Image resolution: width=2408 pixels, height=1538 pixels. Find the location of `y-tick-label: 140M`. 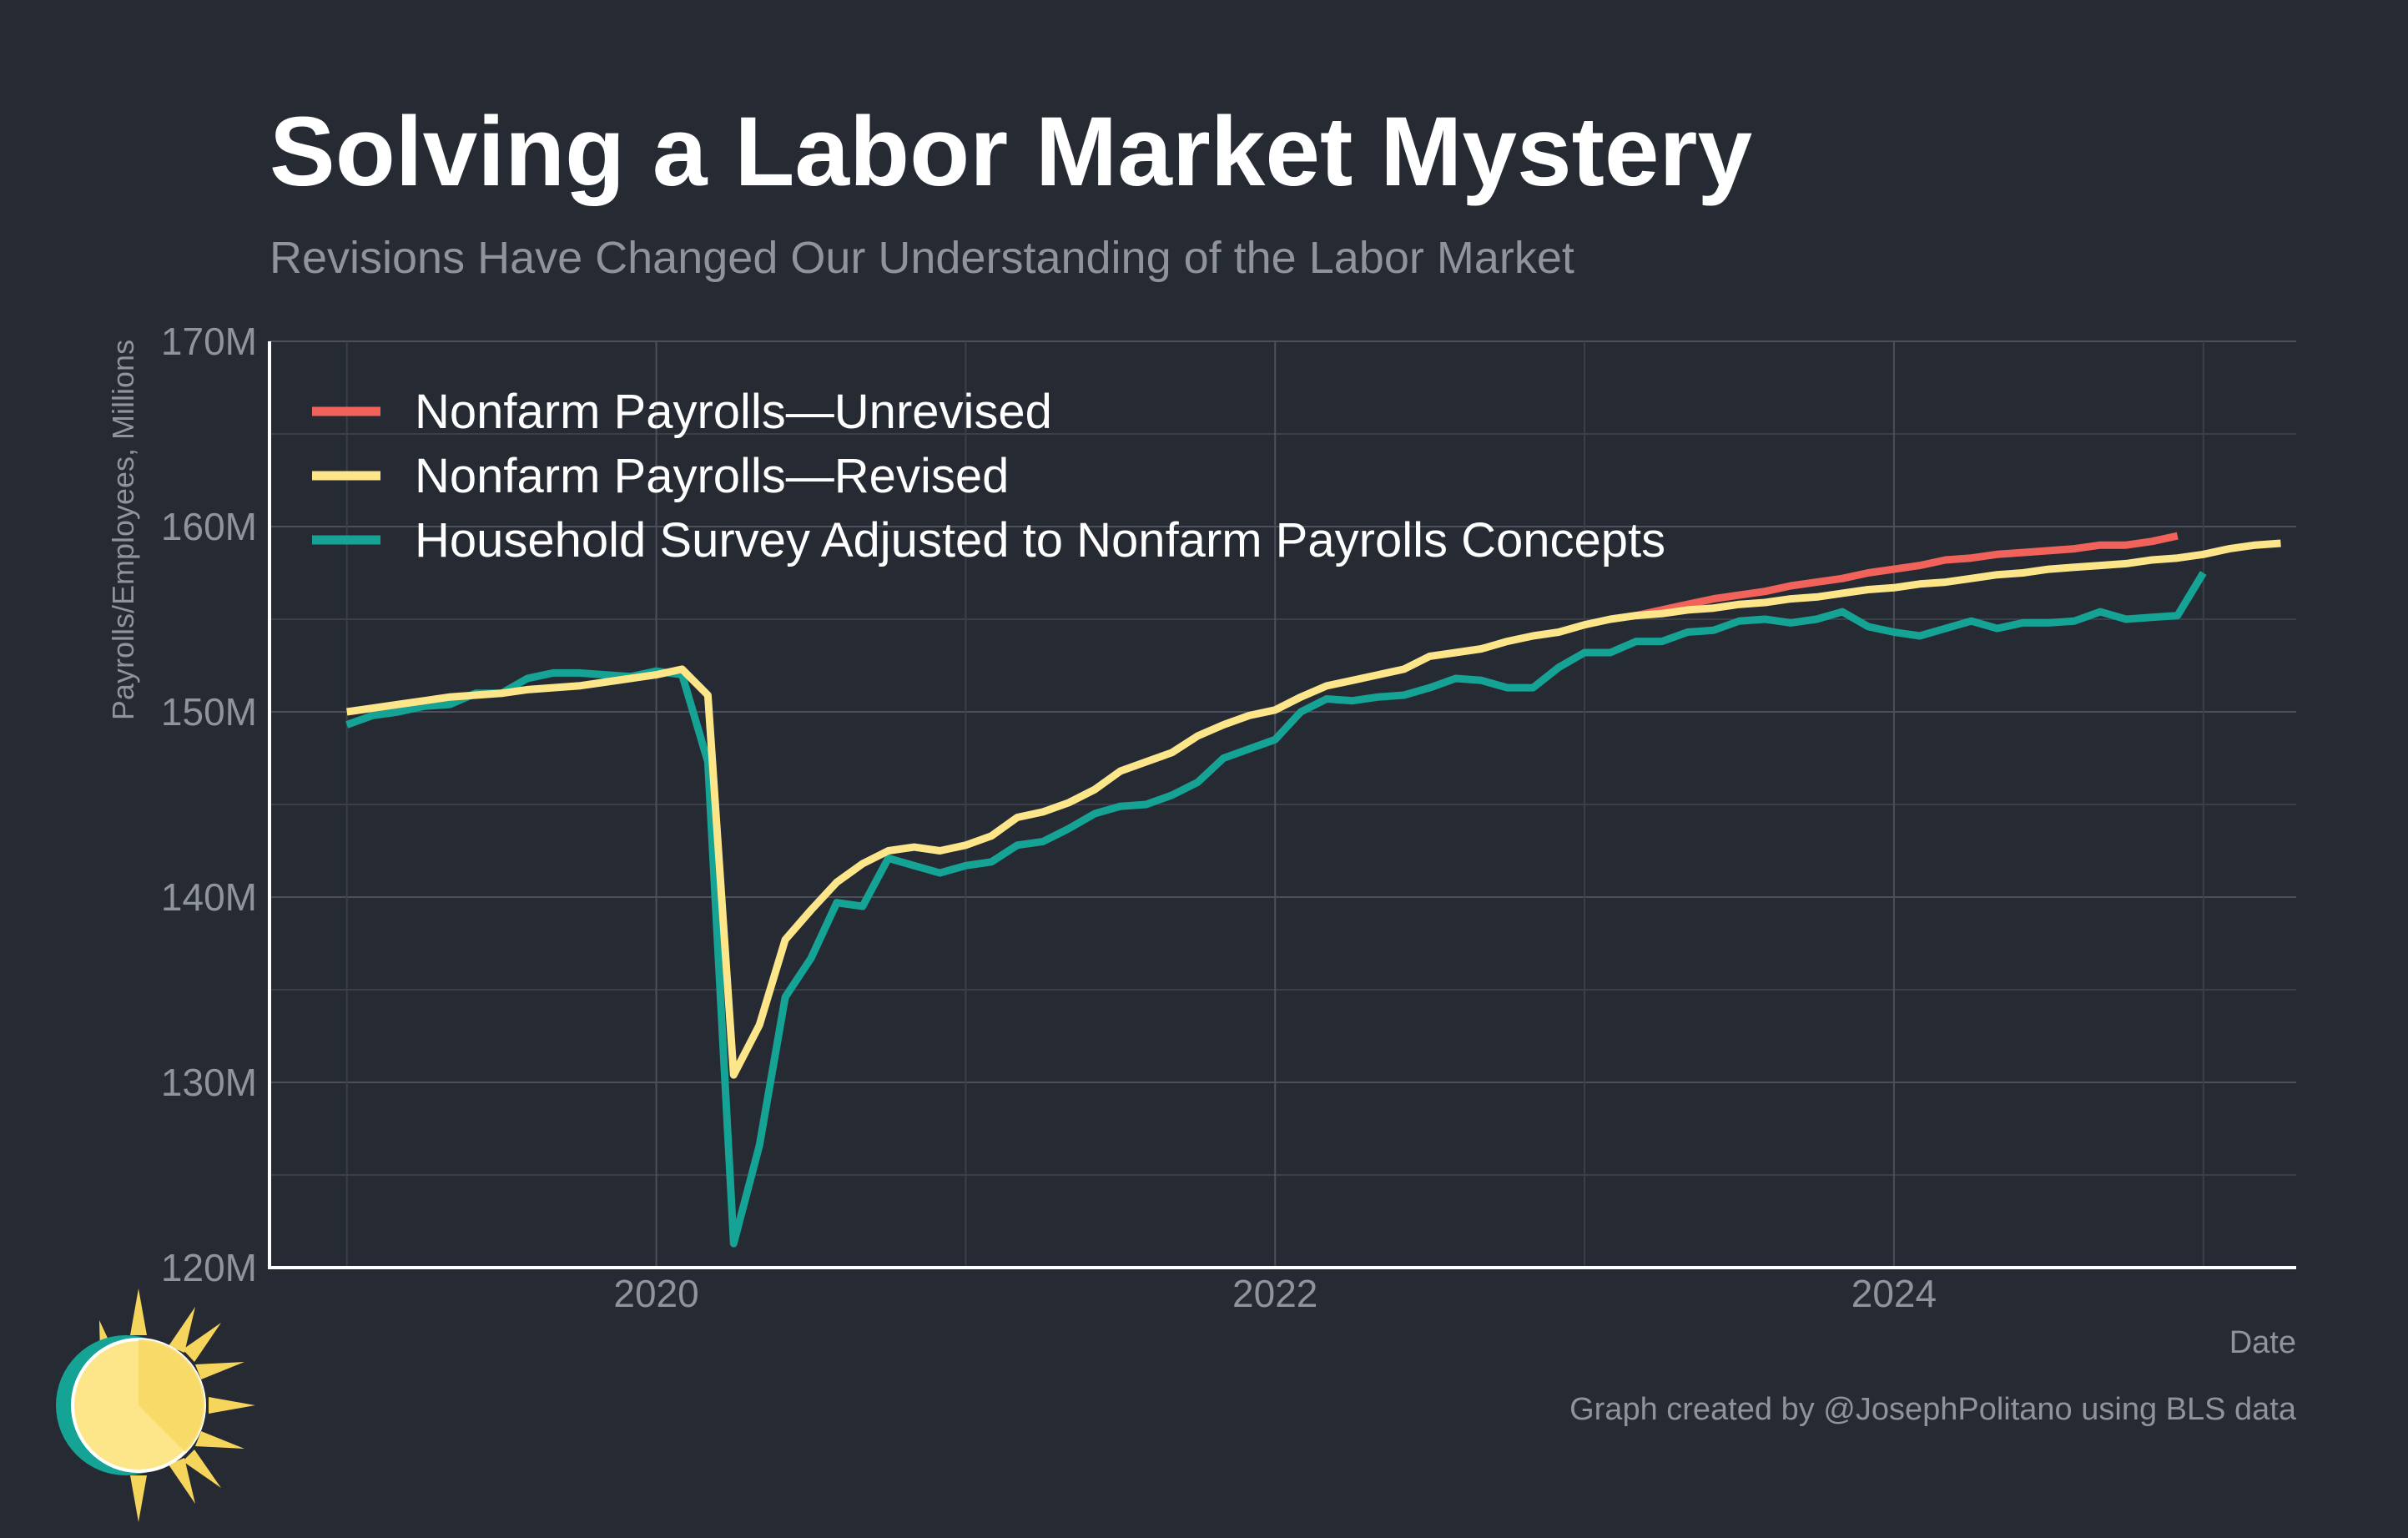

y-tick-label: 140M is located at coordinates (209, 897).